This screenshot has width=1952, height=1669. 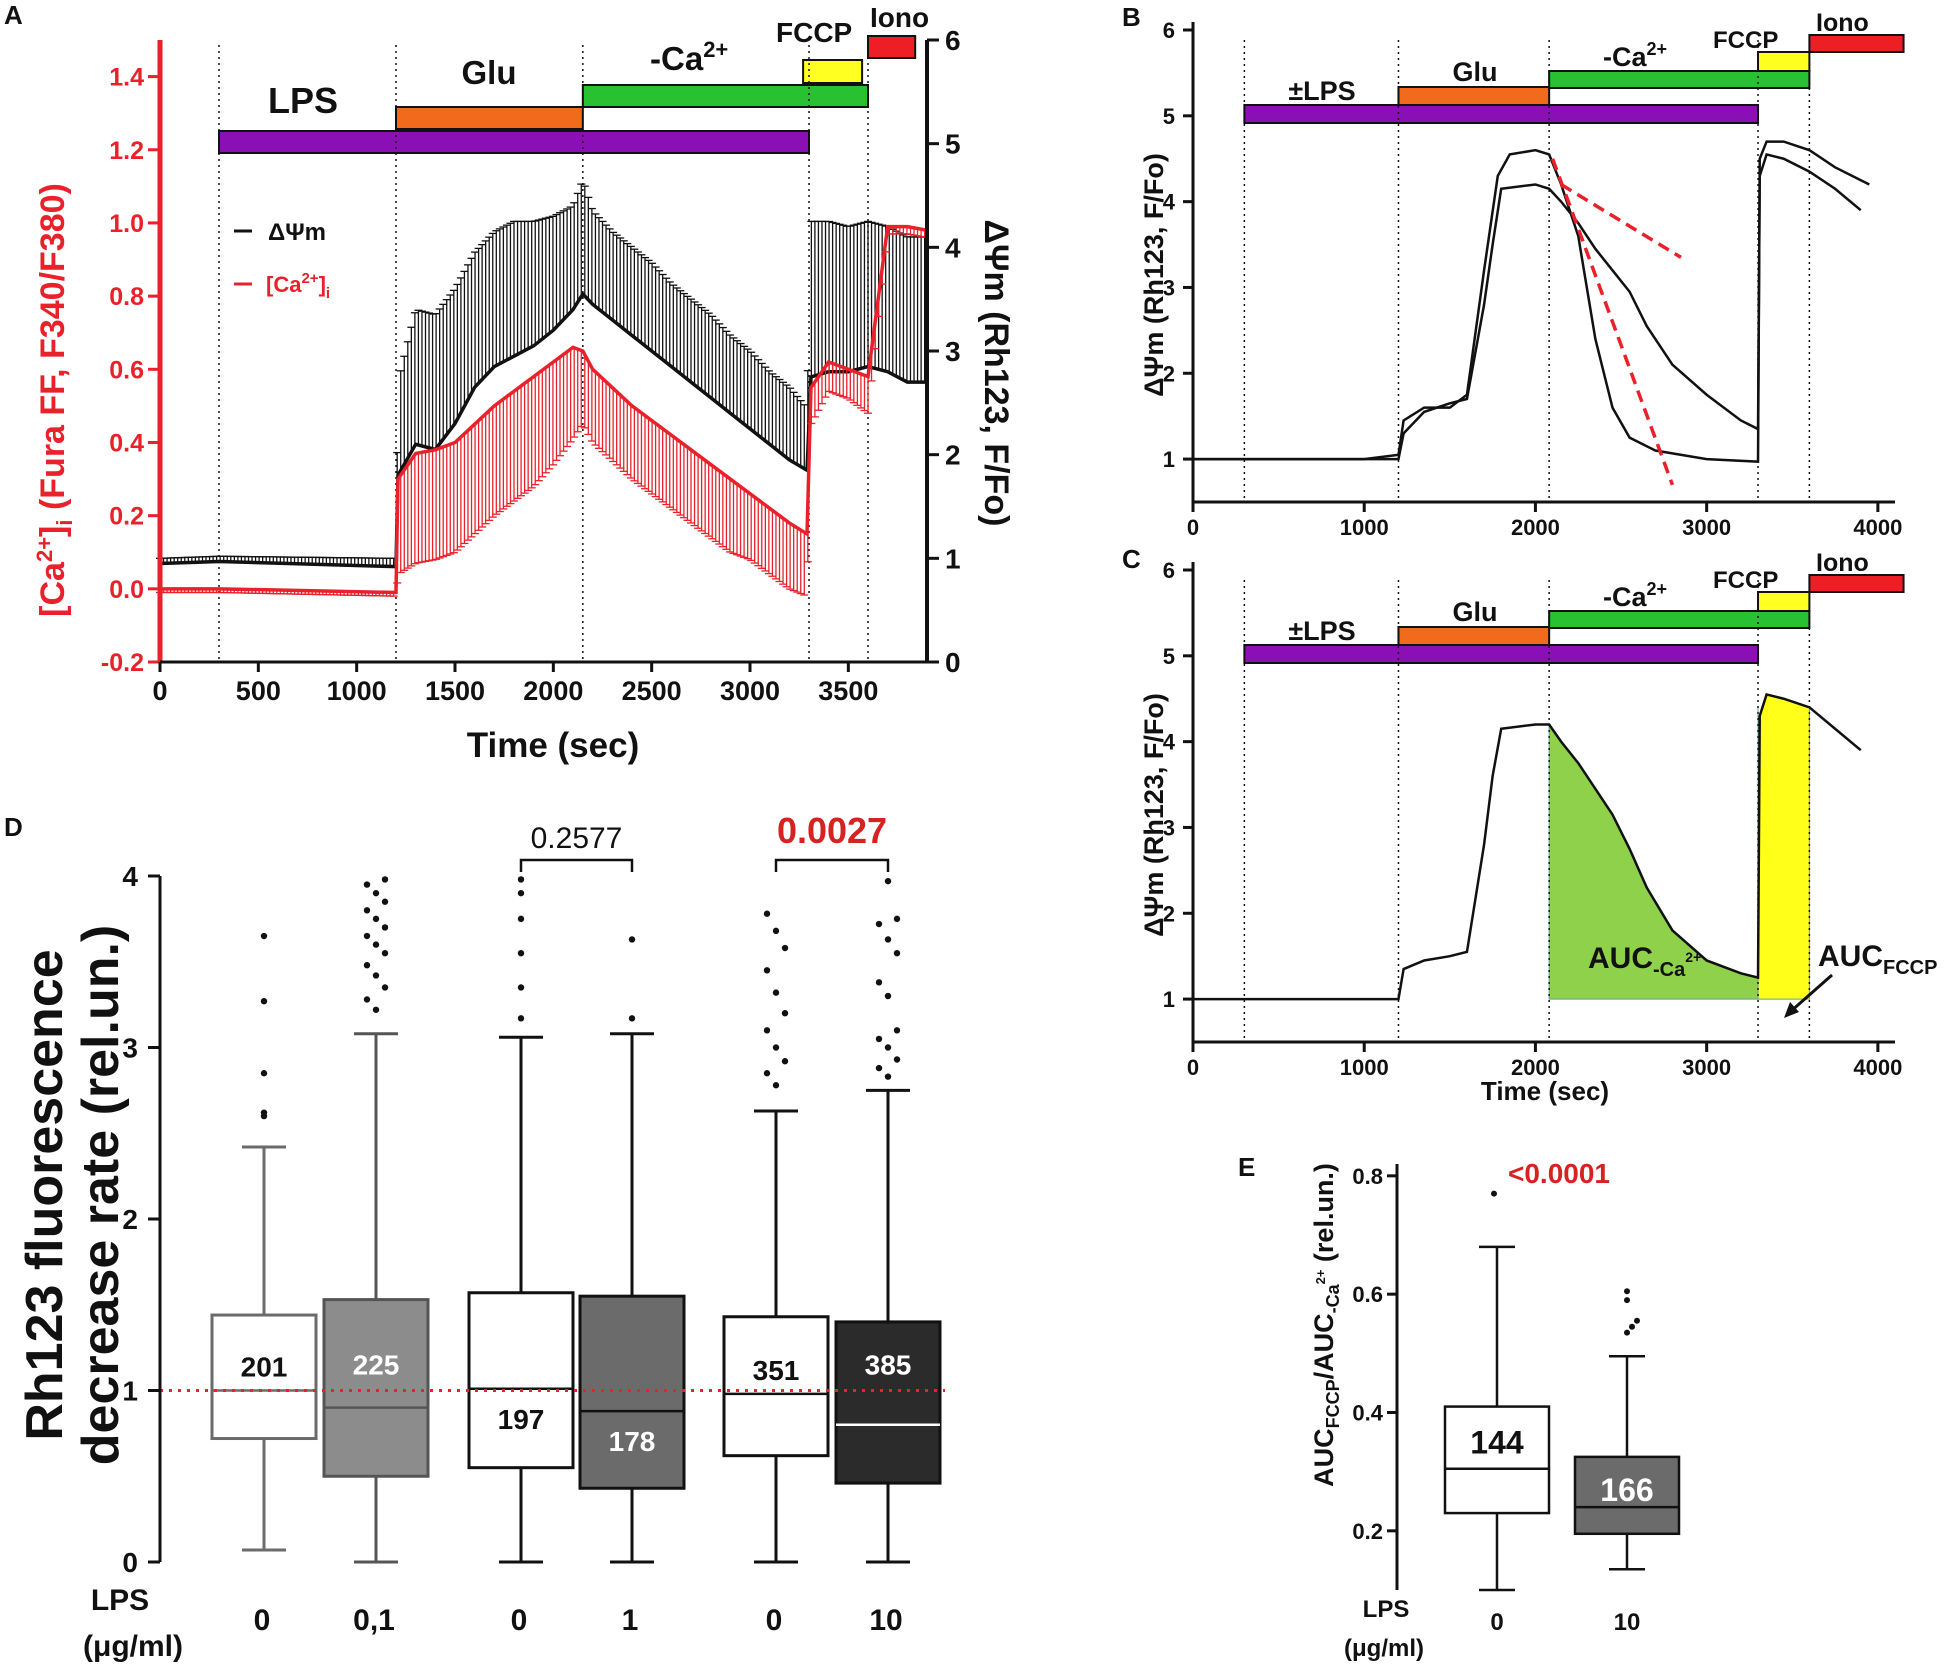 What do you see at coordinates (1745, 40) in the screenshot?
I see `b-bar-label-fccp: FCCP` at bounding box center [1745, 40].